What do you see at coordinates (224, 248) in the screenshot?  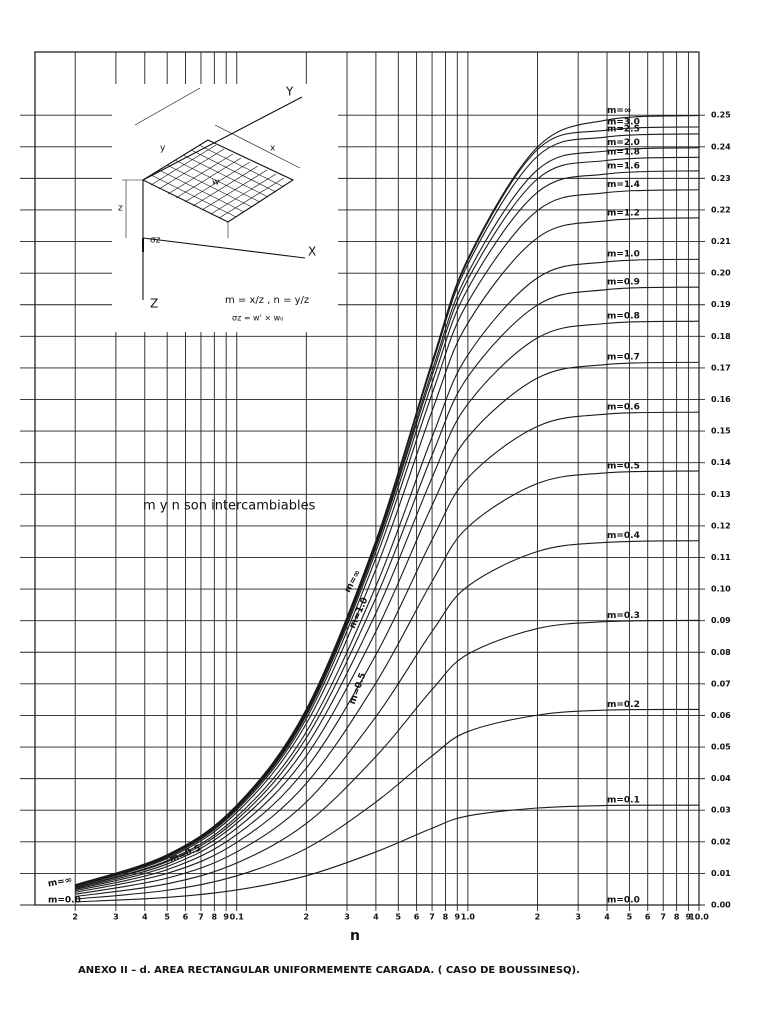 I see `x-axis-arrow` at bounding box center [224, 248].